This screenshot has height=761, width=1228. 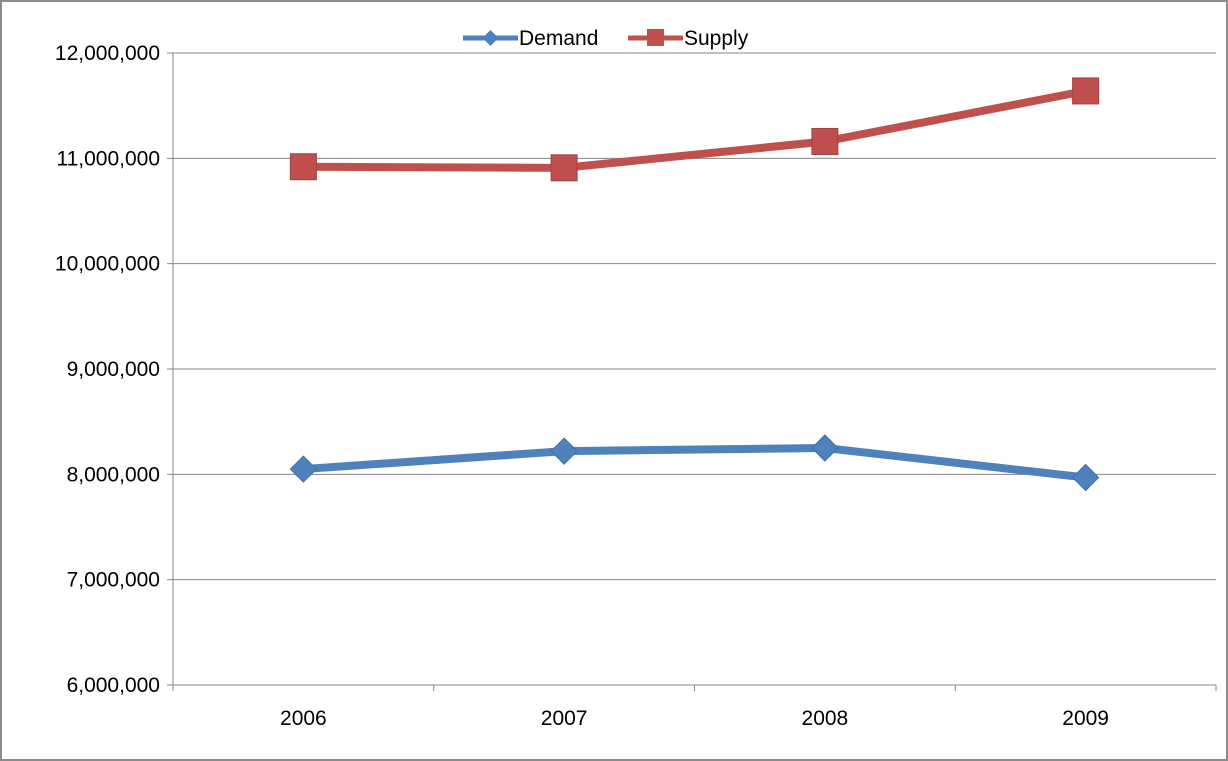 I want to click on y-tick-label: 8,000,000, so click(x=113, y=474).